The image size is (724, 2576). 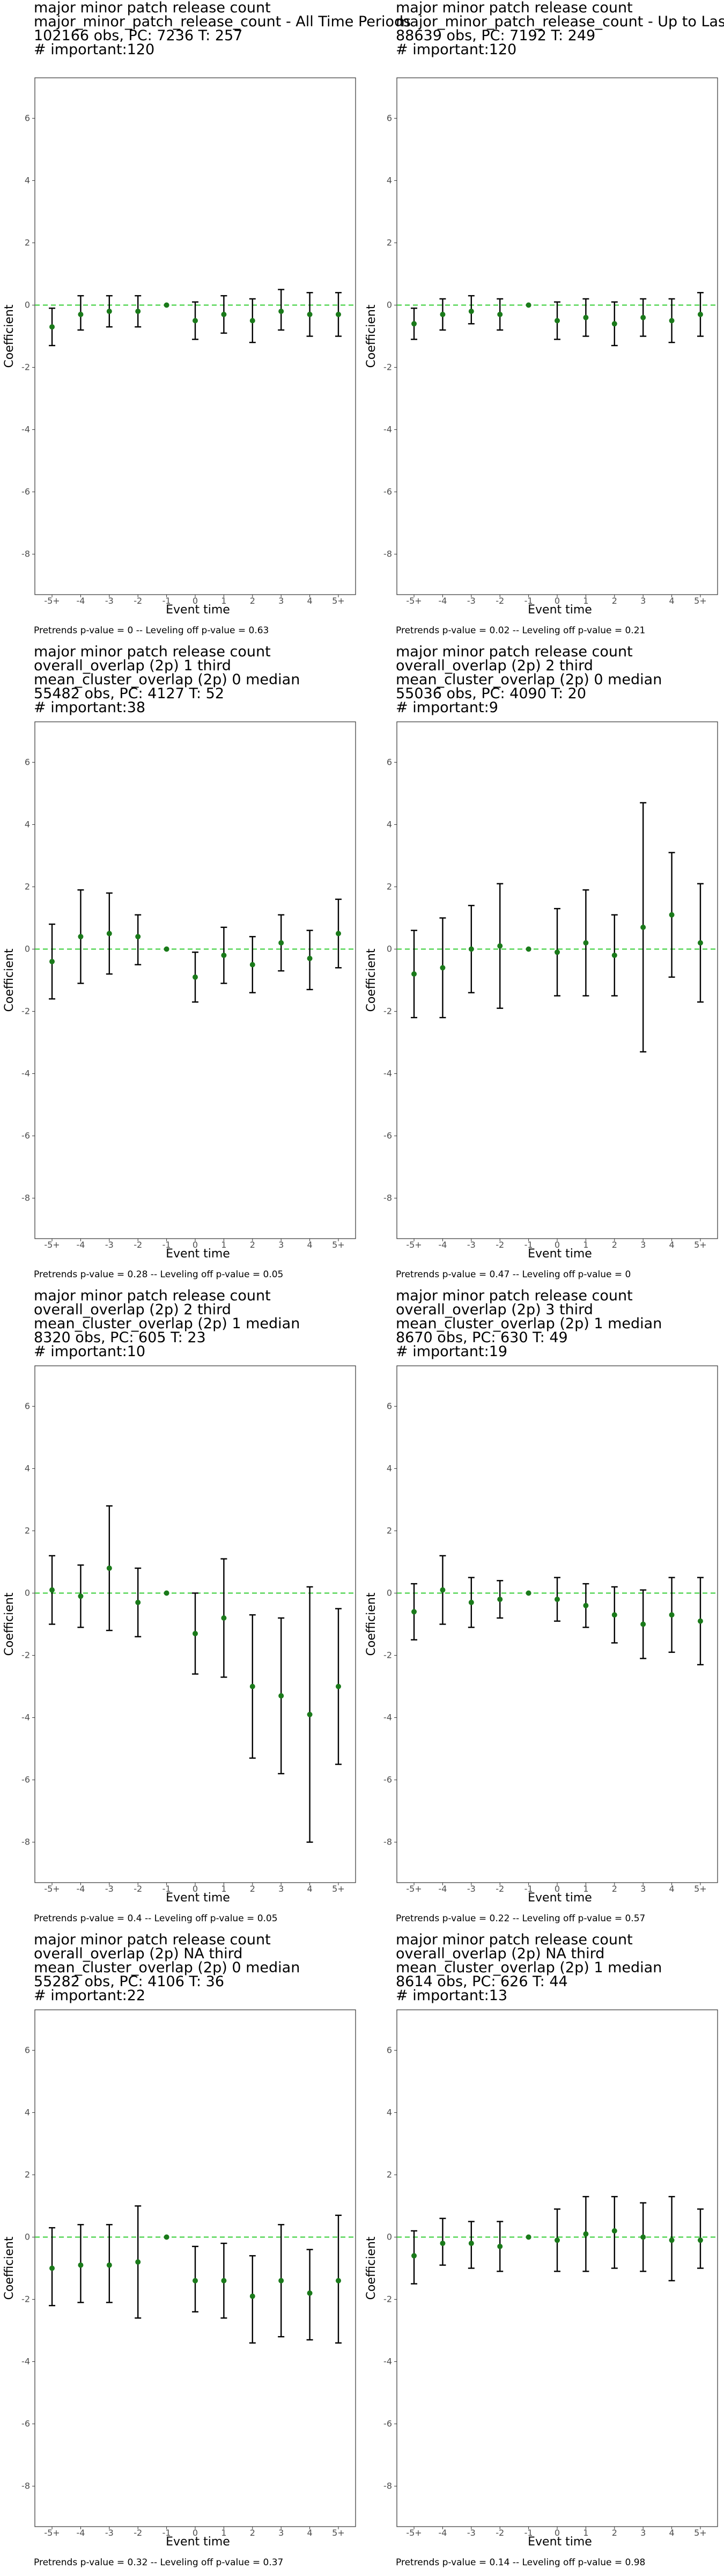 What do you see at coordinates (129, 693) in the screenshot?
I see `chart-title-line: 55482 obs, PC: 4127 T: 52` at bounding box center [129, 693].